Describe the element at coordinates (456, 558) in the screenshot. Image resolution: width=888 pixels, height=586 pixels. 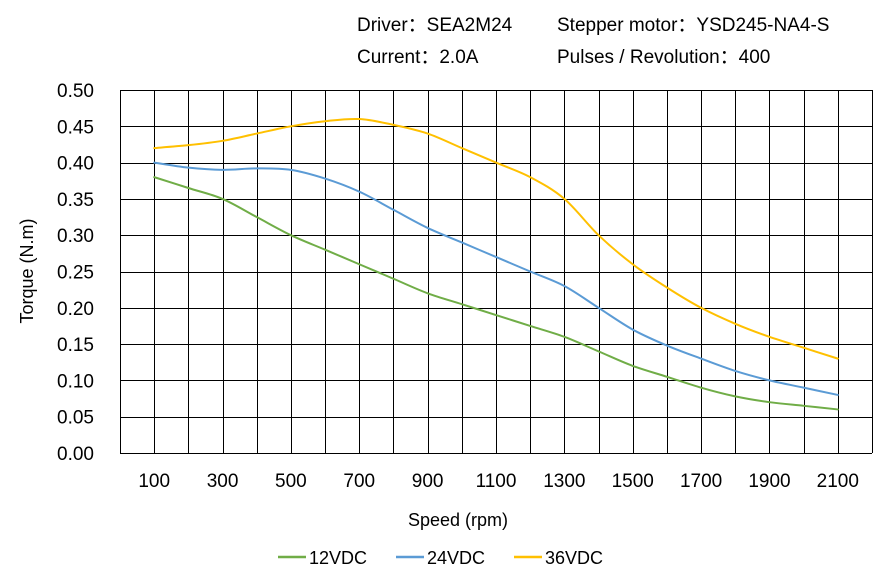
I see `legend-label-24vdc: 24VDC` at that location.